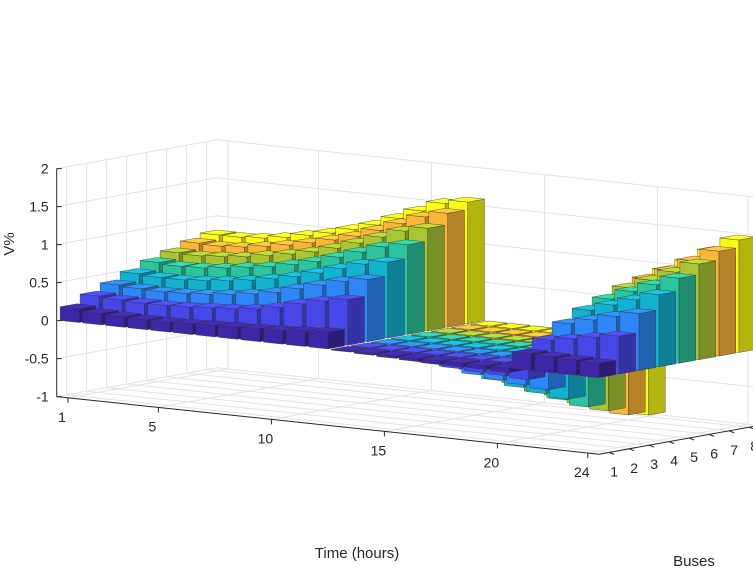 Image resolution: width=753 pixels, height=569 pixels. I want to click on y-tick-label: 7, so click(734, 450).